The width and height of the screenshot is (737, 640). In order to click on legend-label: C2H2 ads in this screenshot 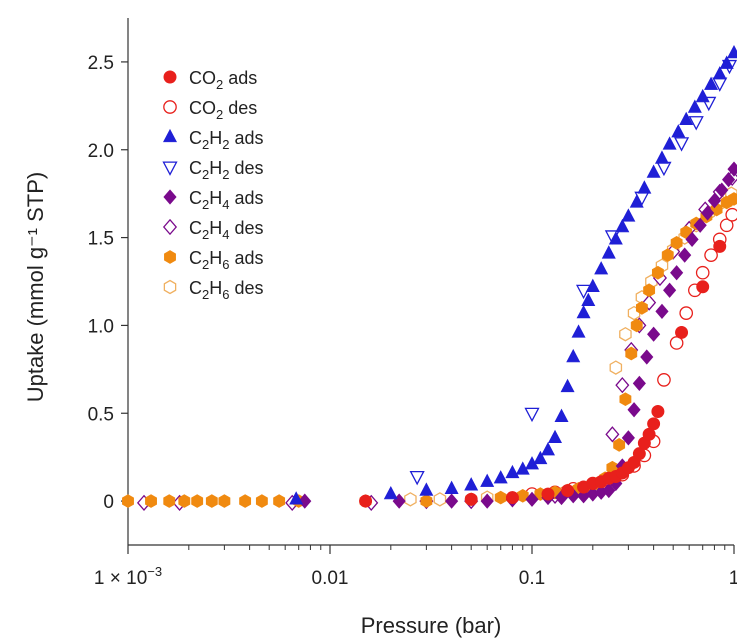, I will do `click(226, 140)`.